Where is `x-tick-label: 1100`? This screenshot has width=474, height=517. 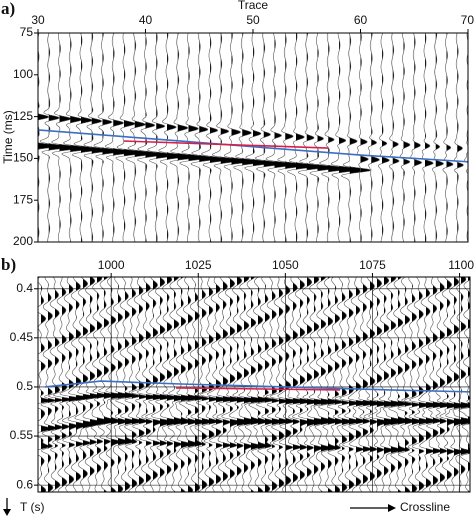 x-tick-label: 1100 is located at coordinates (461, 265).